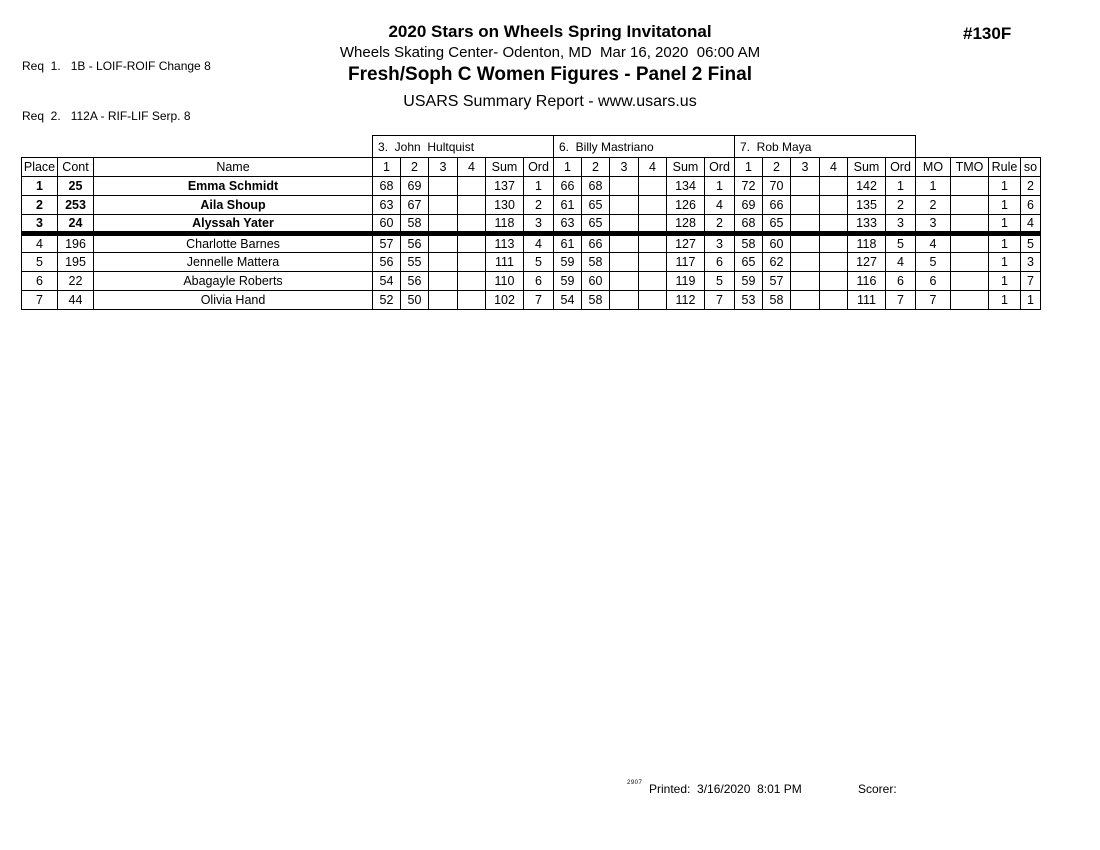  What do you see at coordinates (595, 167) in the screenshot?
I see `col-header-j2-2: 2` at bounding box center [595, 167].